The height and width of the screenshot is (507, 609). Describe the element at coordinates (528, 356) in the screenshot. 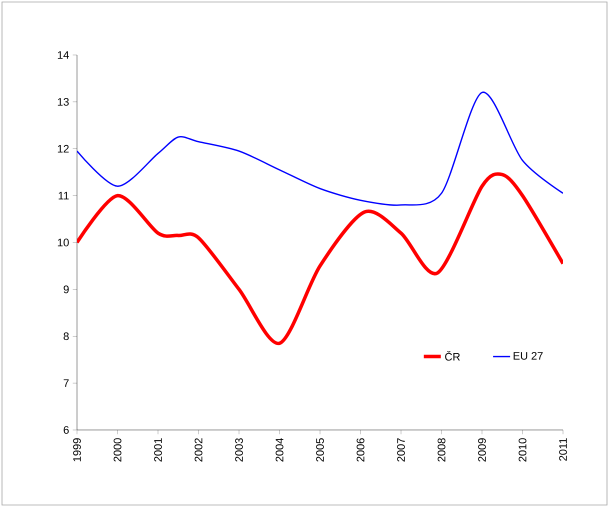

I see `legend-label: EU 27` at that location.